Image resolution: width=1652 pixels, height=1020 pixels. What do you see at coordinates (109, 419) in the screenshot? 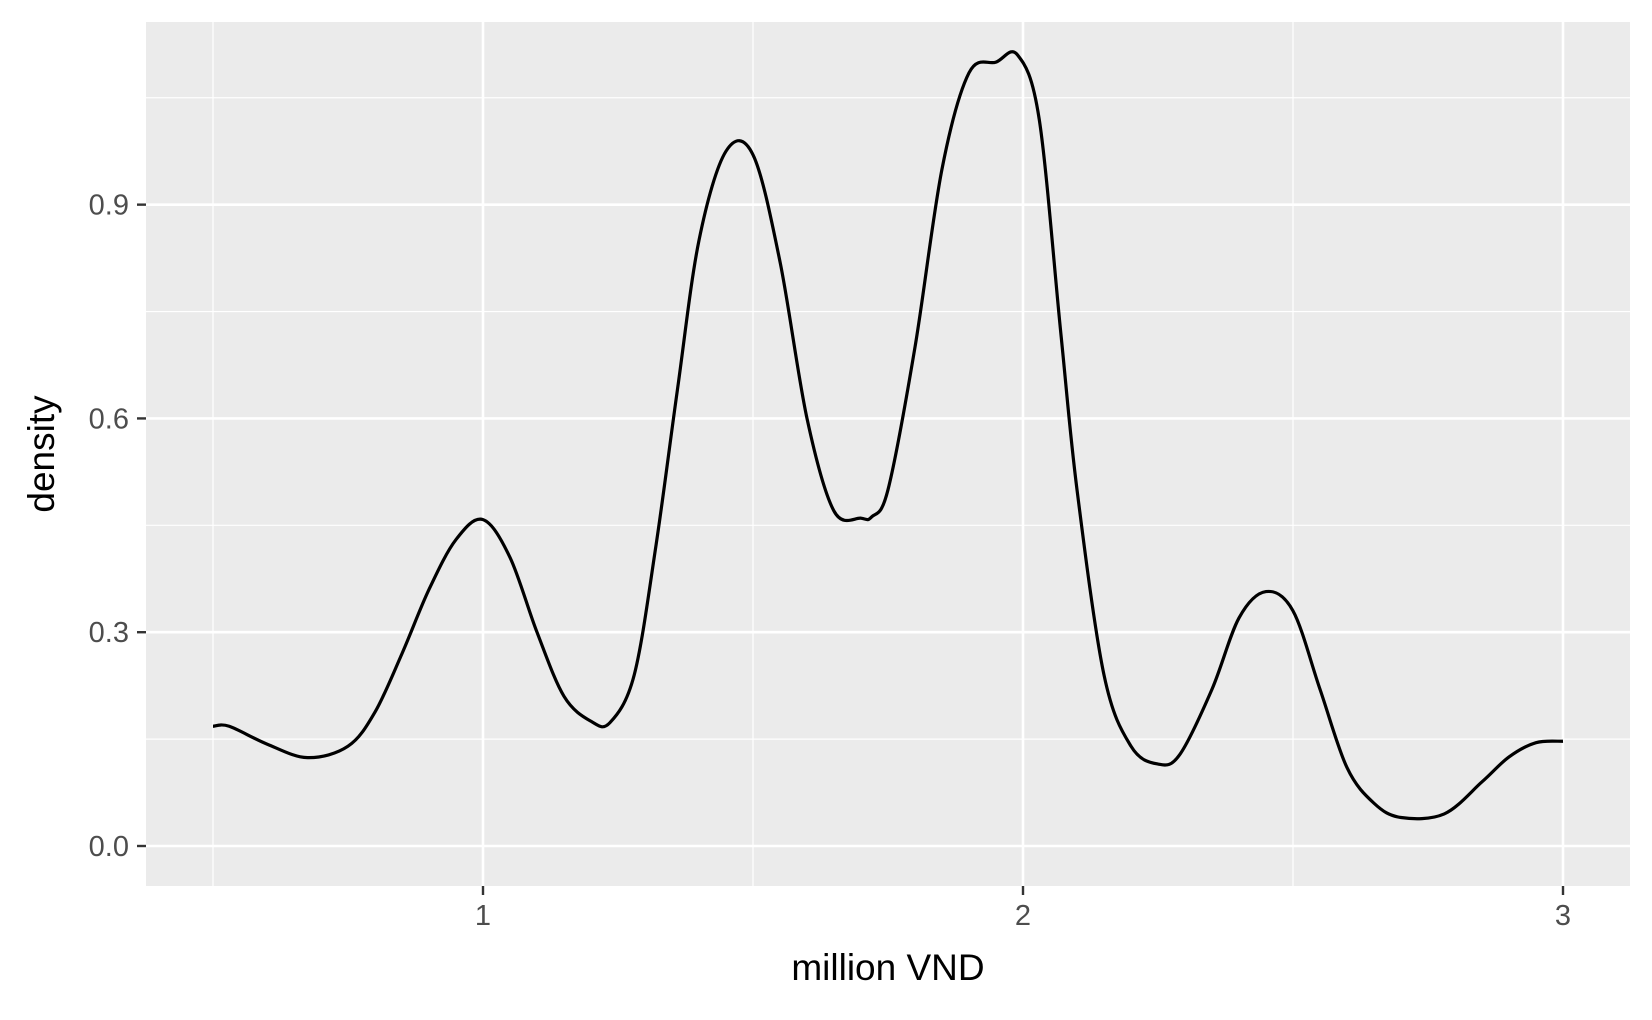
I see `y-tick-label: 0.6` at bounding box center [109, 419].